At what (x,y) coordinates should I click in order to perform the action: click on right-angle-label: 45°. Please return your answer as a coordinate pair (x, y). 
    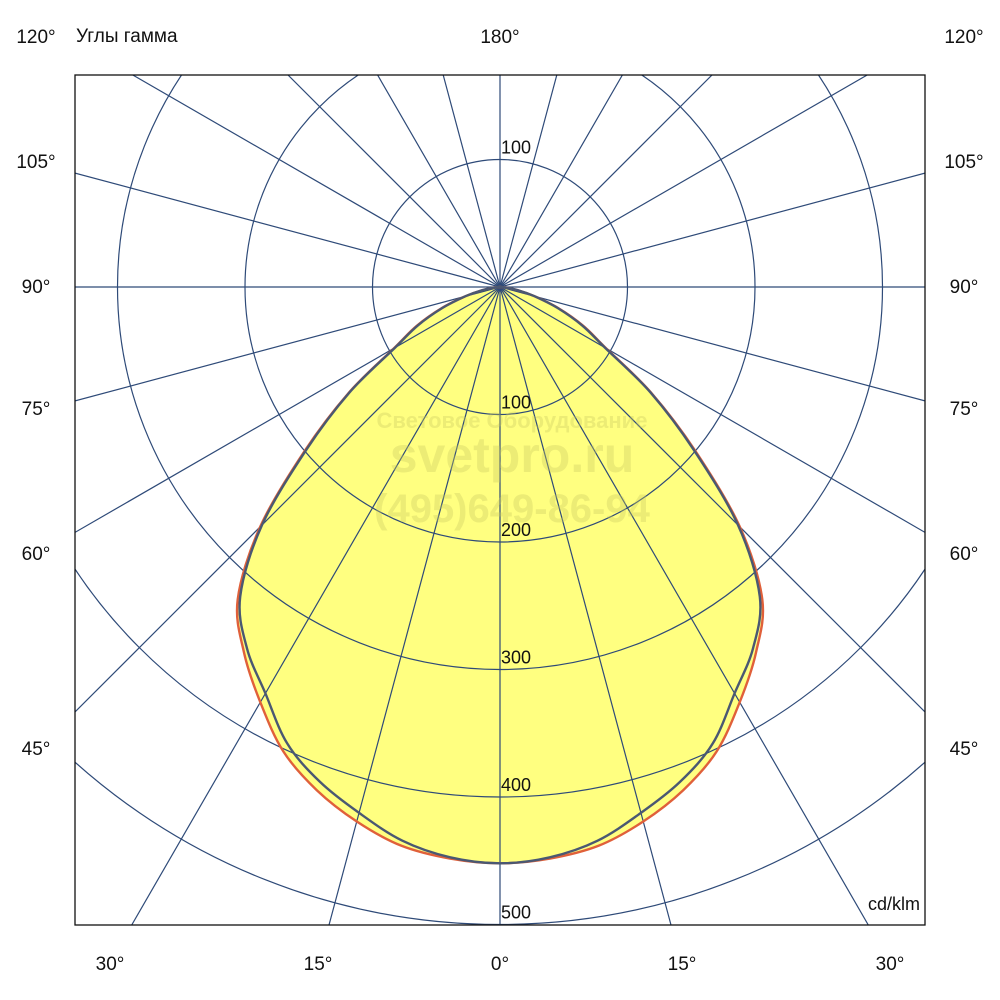
    Looking at the image, I should click on (964, 749).